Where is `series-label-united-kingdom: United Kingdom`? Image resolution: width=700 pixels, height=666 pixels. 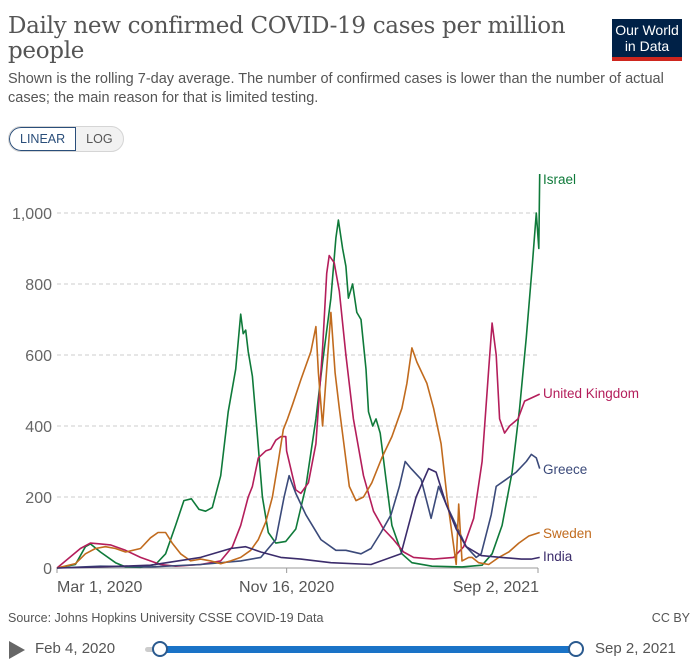
series-label-united-kingdom: United Kingdom is located at coordinates (591, 393).